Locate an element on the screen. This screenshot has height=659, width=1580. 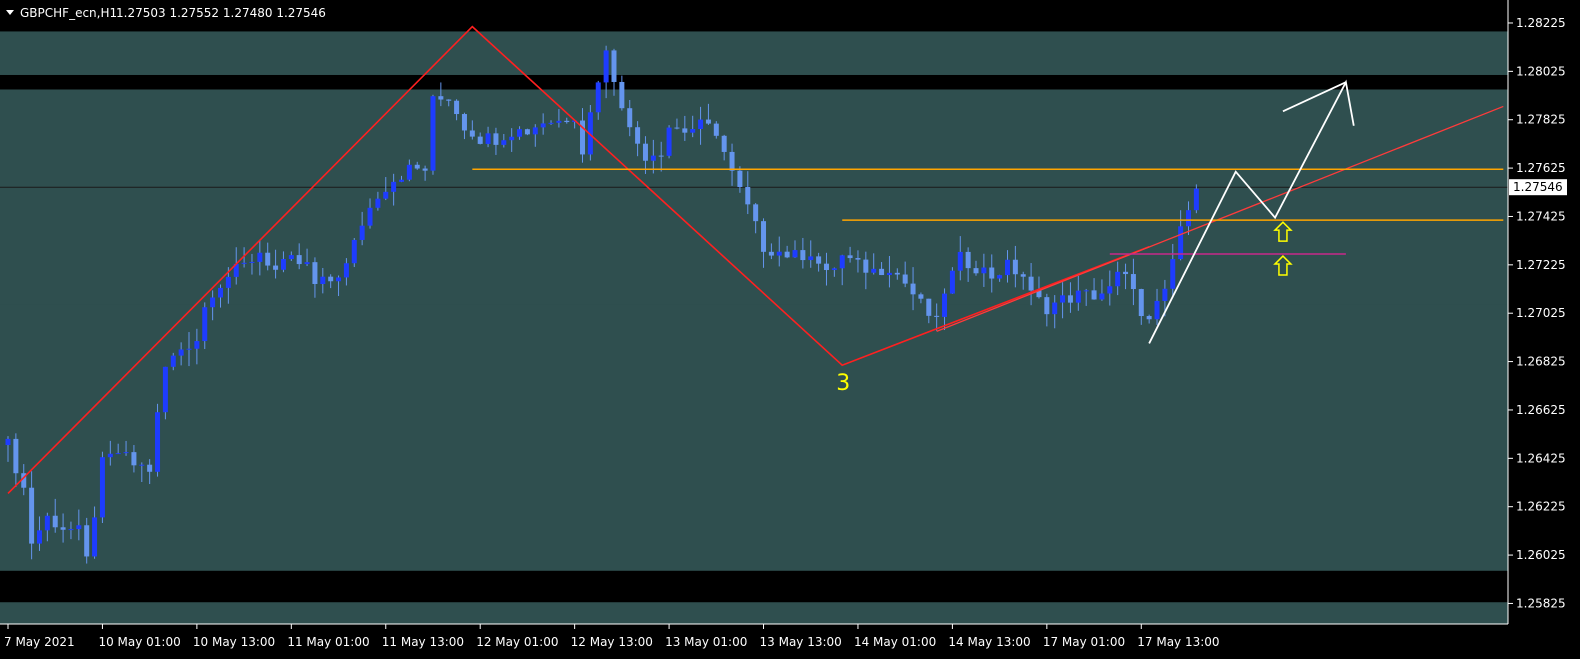
y-tick-label: 1.26825 is located at coordinates (1541, 362).